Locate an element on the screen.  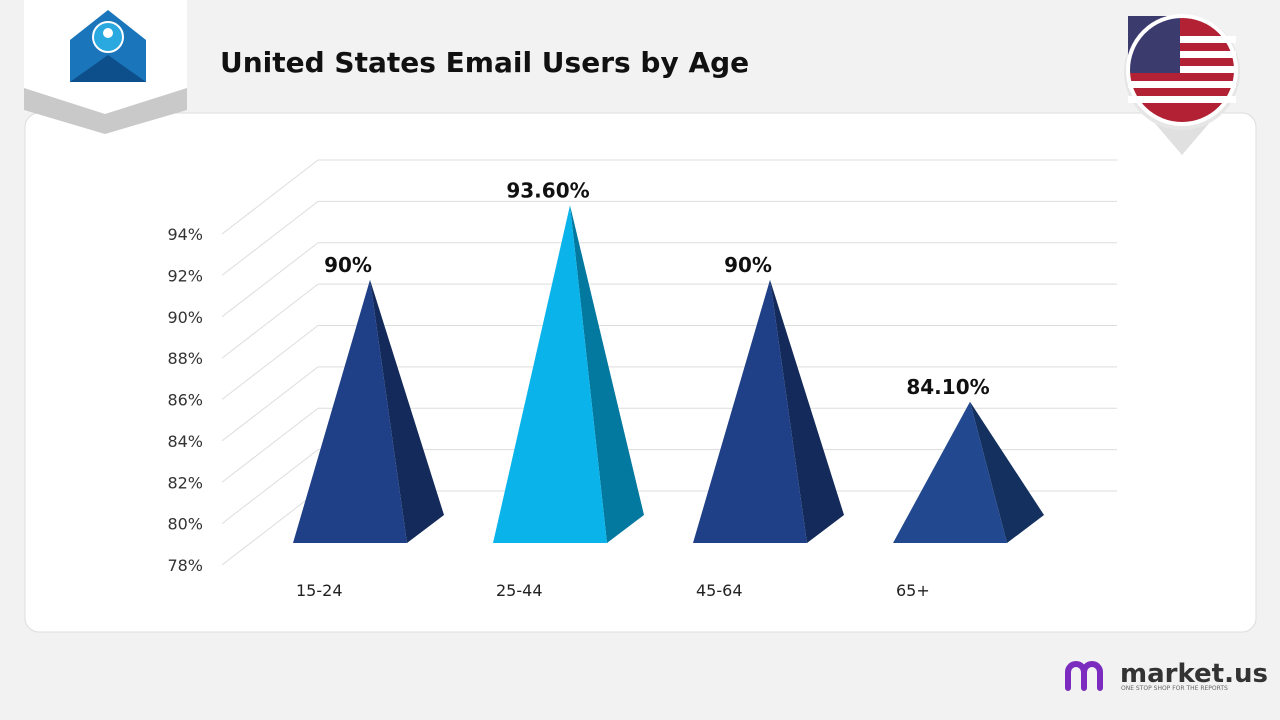
y-tick-label: 92% is located at coordinates (185, 275).